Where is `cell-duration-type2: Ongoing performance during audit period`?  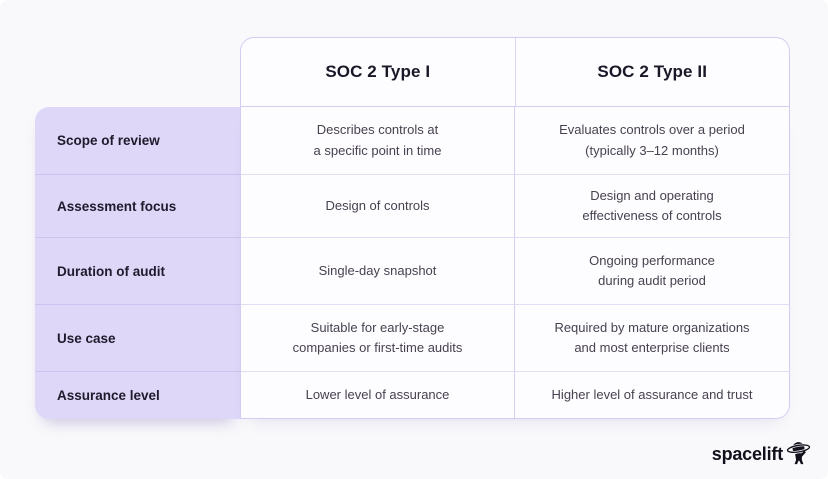 cell-duration-type2: Ongoing performance during audit period is located at coordinates (652, 271).